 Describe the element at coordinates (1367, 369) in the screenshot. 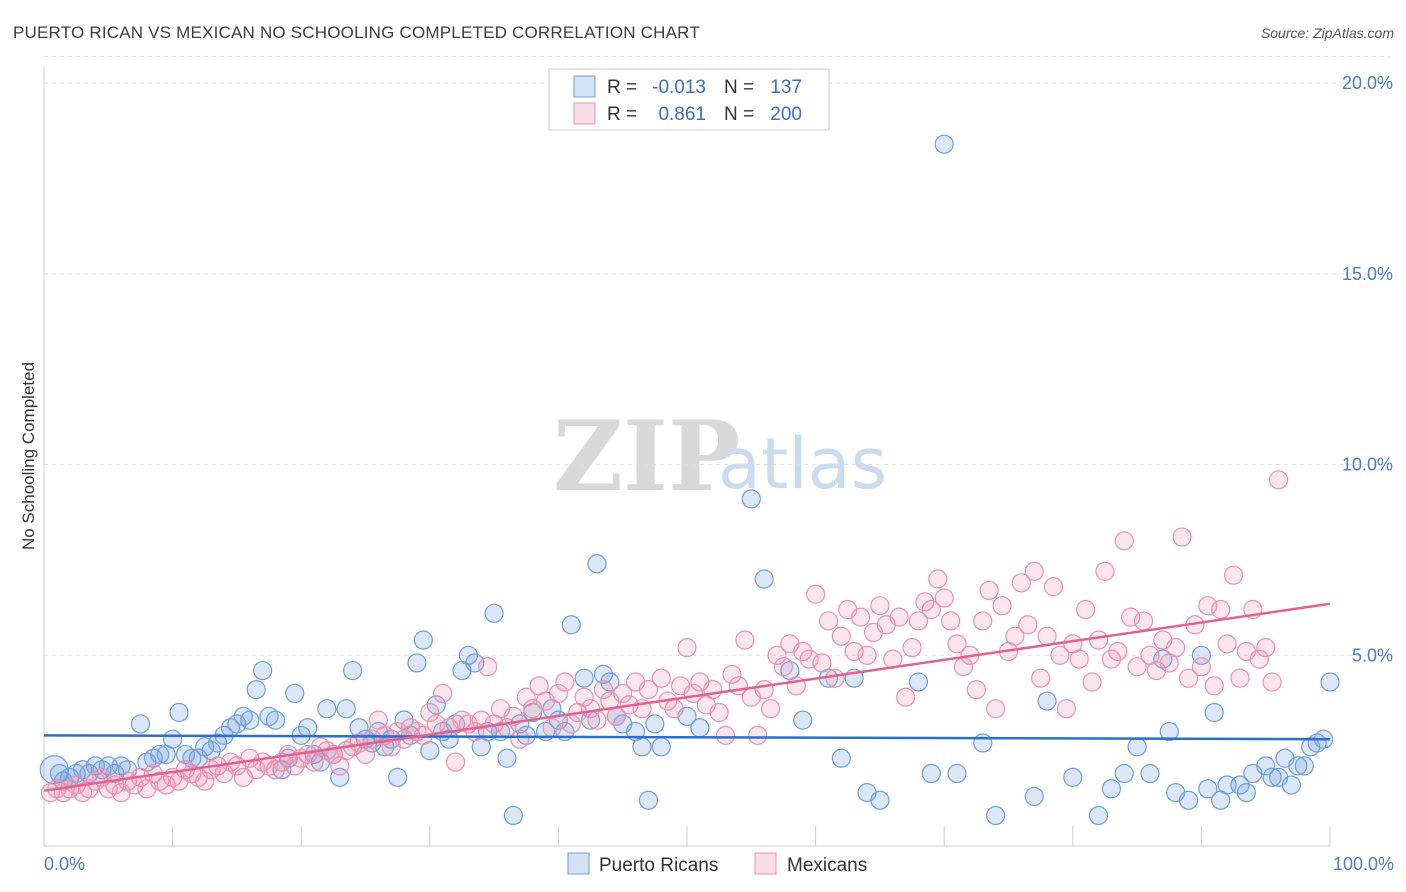

I see `y-tick-labels: 5.0% 10.0% 15.0% 20.0%` at that location.